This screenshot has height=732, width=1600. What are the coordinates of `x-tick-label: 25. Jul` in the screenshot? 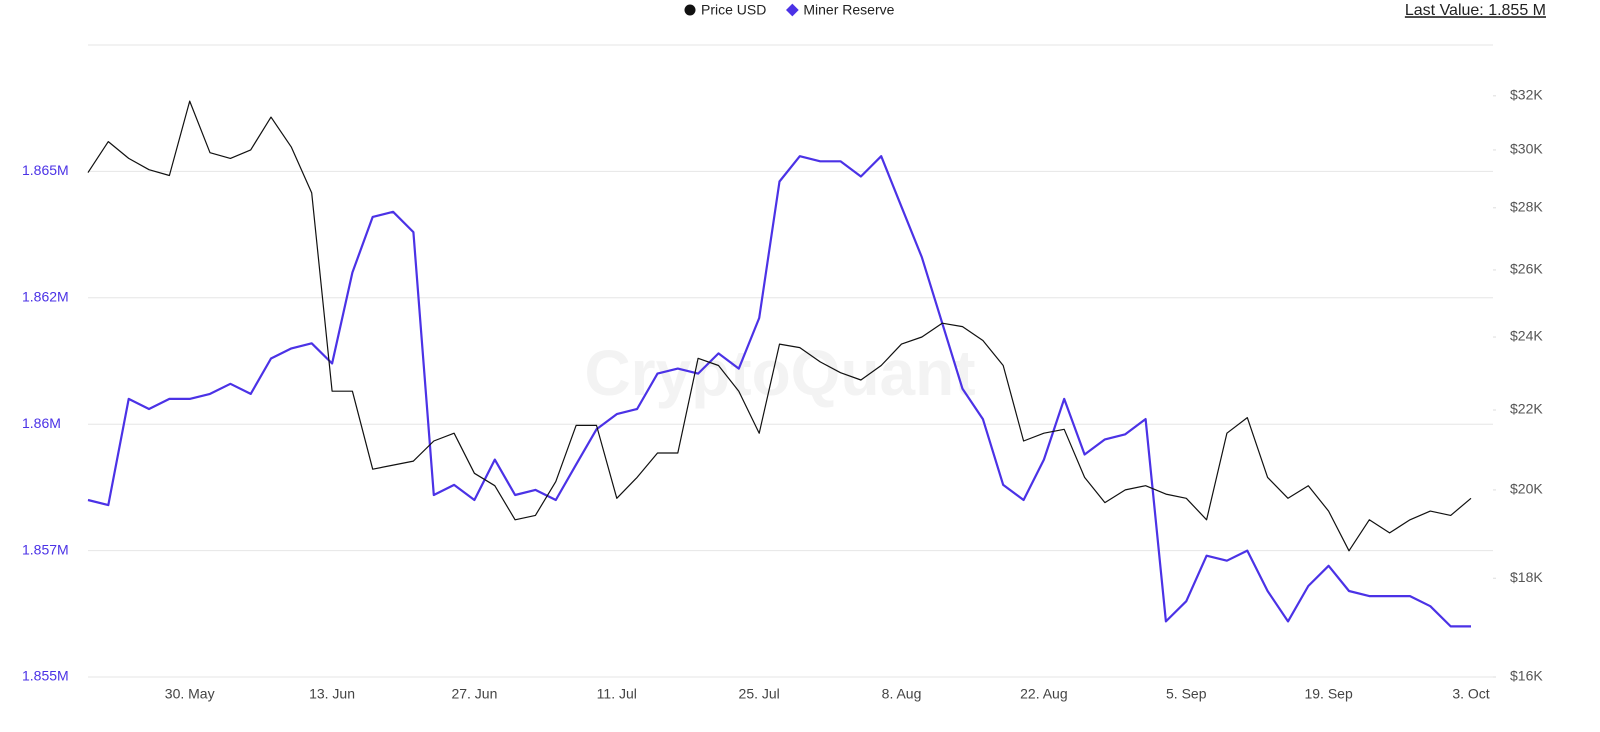 It's located at (759, 694).